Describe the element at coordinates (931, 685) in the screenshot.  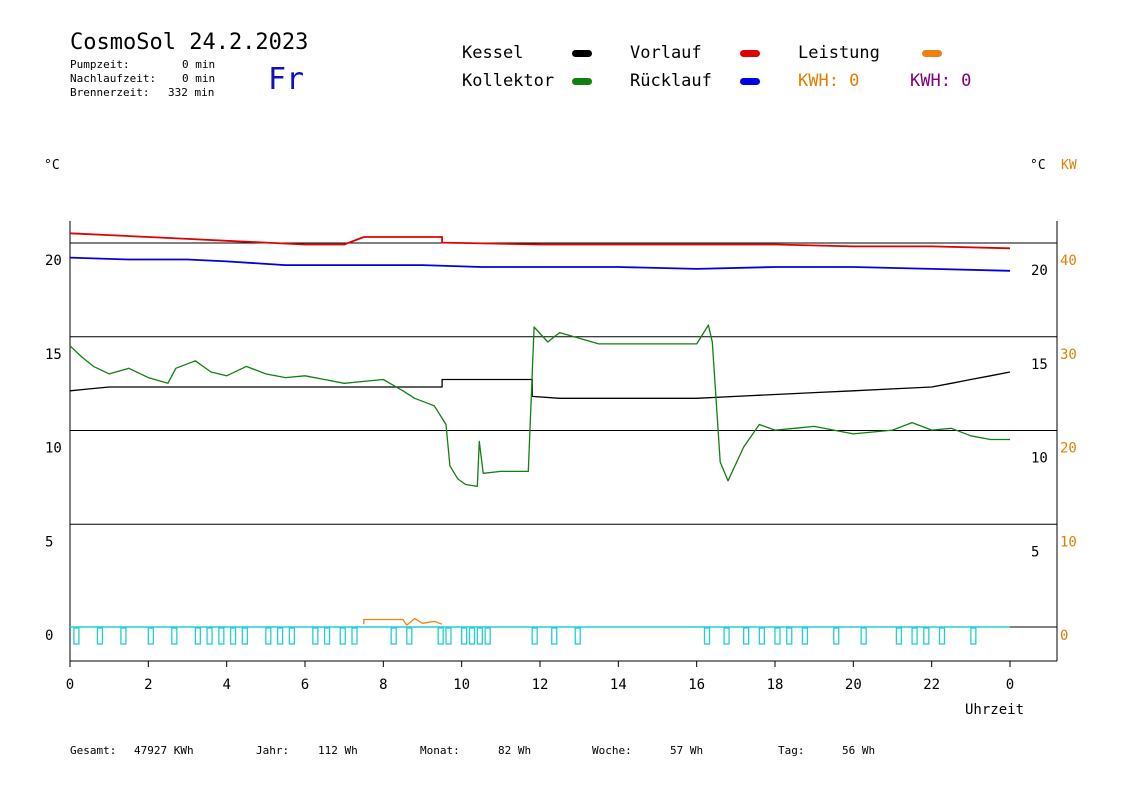
I see `x-tick-label-11: 22` at that location.